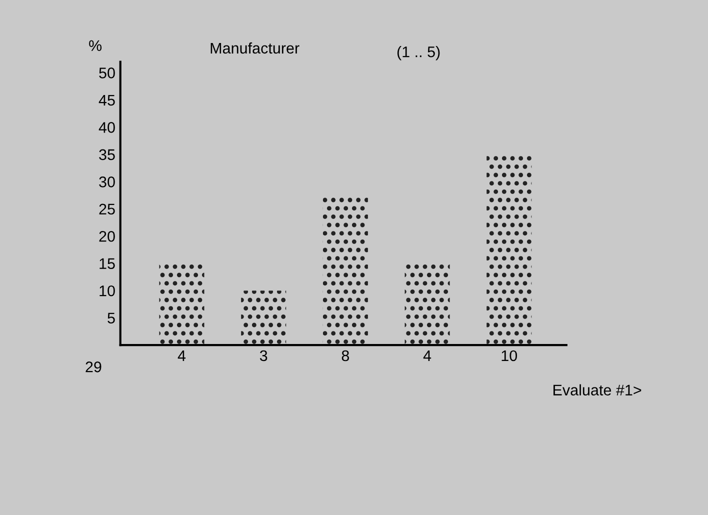  What do you see at coordinates (106, 127) in the screenshot?
I see `y-tick-label: 40` at bounding box center [106, 127].